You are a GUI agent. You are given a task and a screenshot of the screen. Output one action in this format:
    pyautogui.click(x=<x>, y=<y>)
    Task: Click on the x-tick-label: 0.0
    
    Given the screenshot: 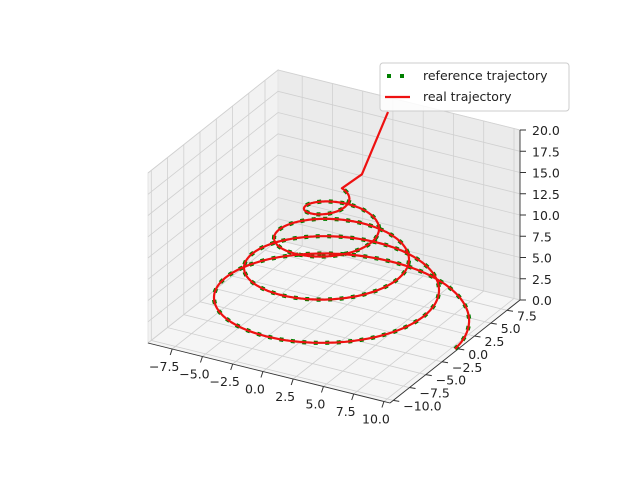 What is the action you would take?
    pyautogui.click(x=255, y=389)
    